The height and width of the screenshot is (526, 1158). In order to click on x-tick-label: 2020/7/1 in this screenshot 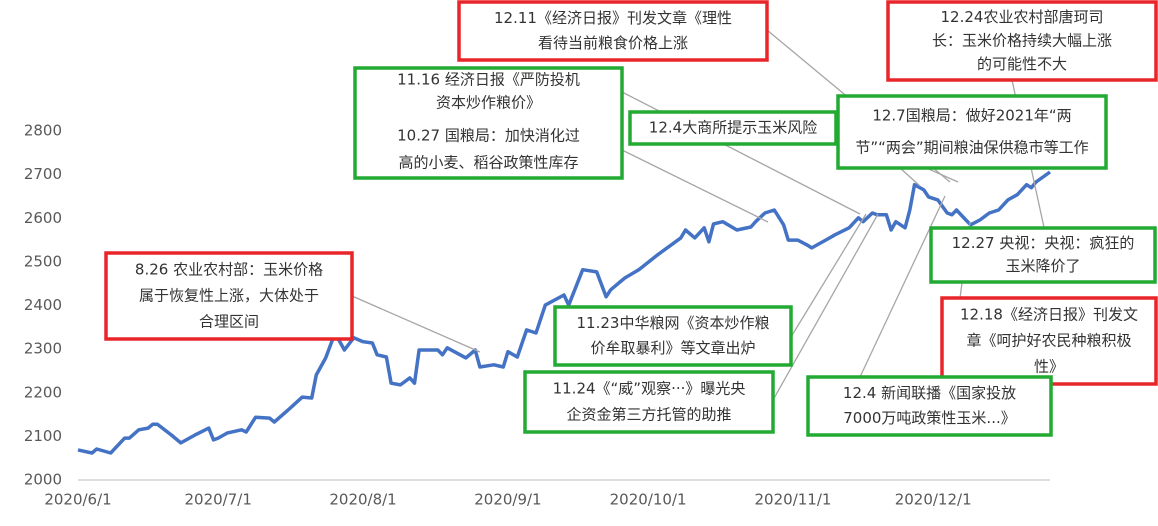, I will do `click(218, 500)`.